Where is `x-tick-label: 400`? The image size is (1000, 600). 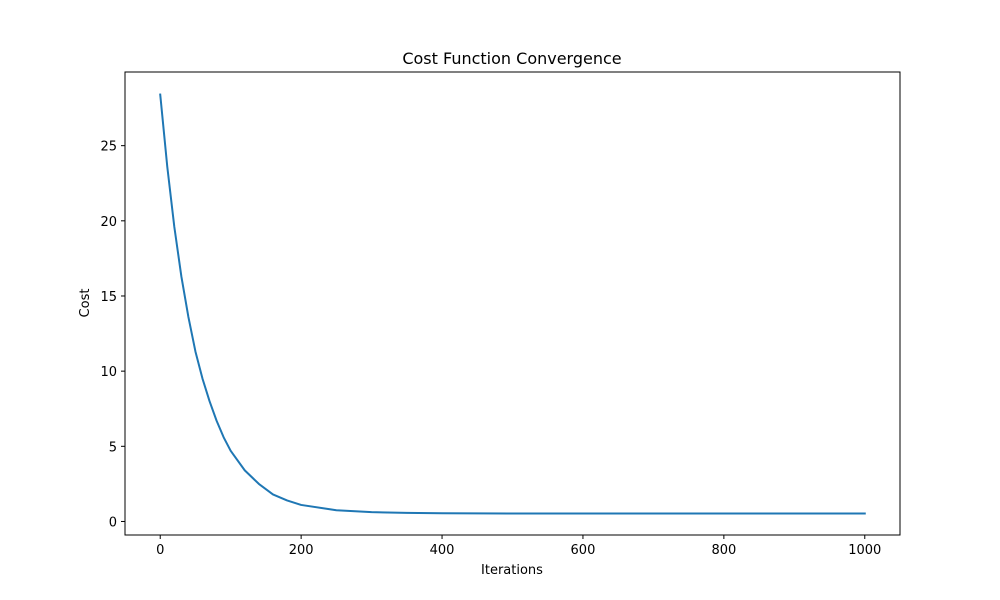
x-tick-label: 400 is located at coordinates (442, 550).